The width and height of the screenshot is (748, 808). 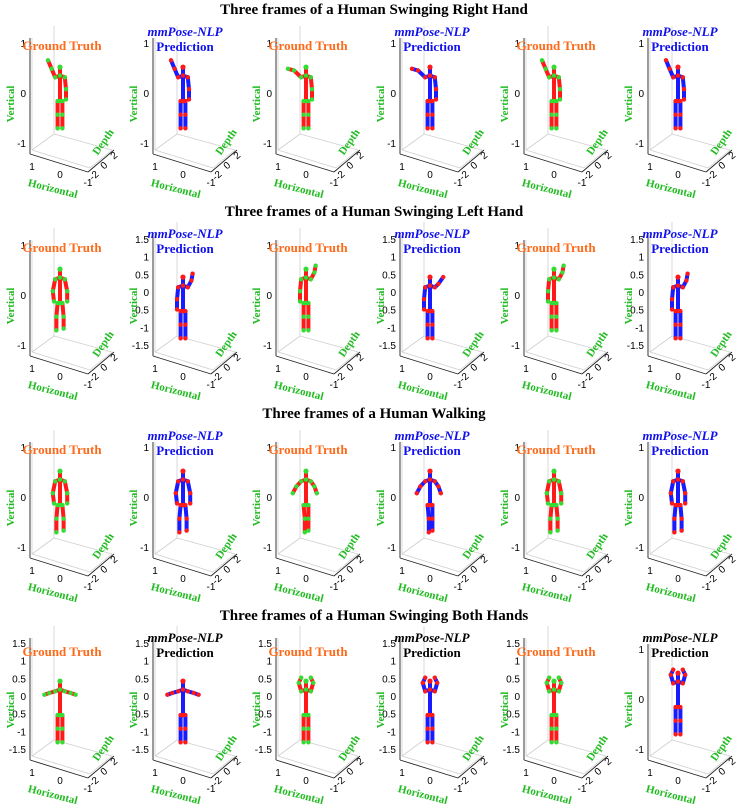 I want to click on z-tick-label: 1.5, so click(x=637, y=240).